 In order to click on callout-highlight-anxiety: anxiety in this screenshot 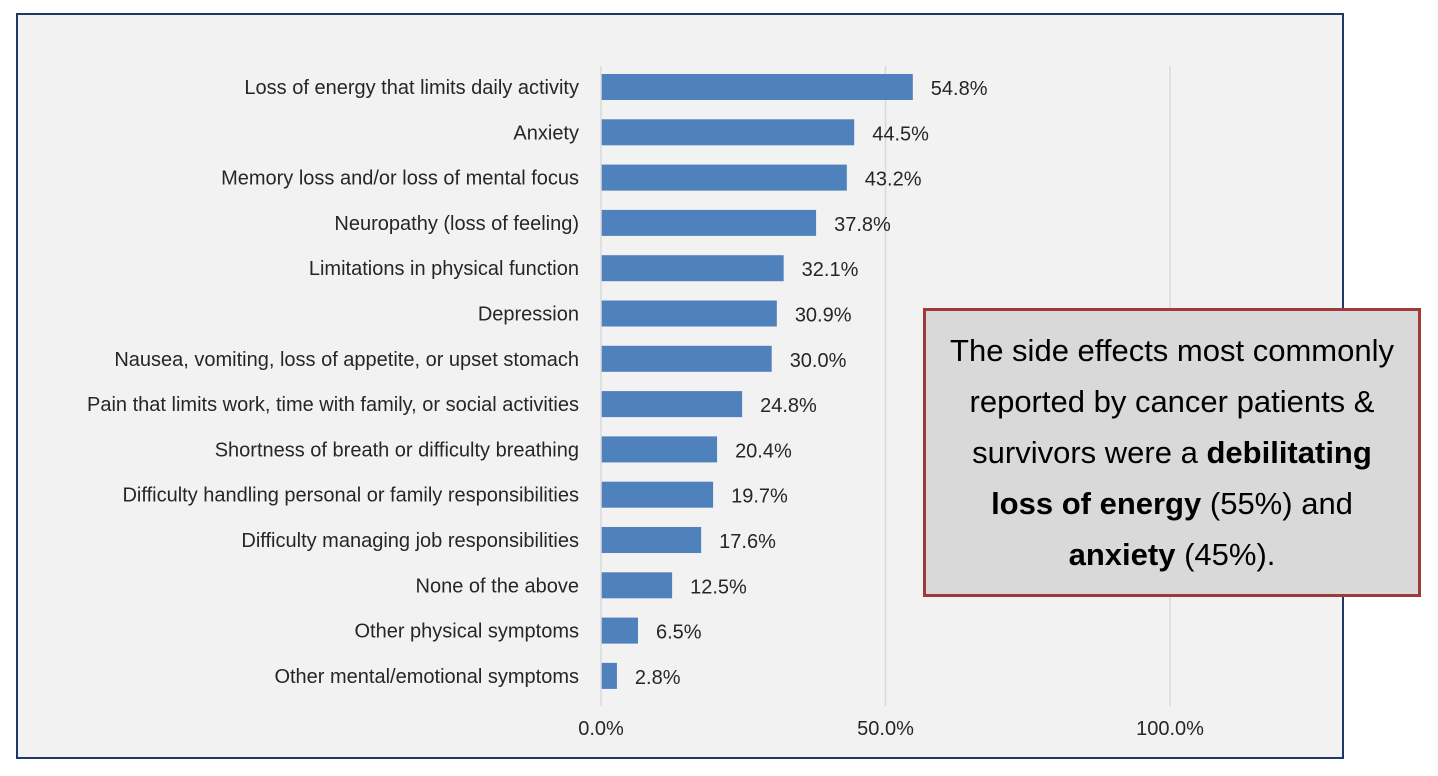, I will do `click(1122, 554)`.